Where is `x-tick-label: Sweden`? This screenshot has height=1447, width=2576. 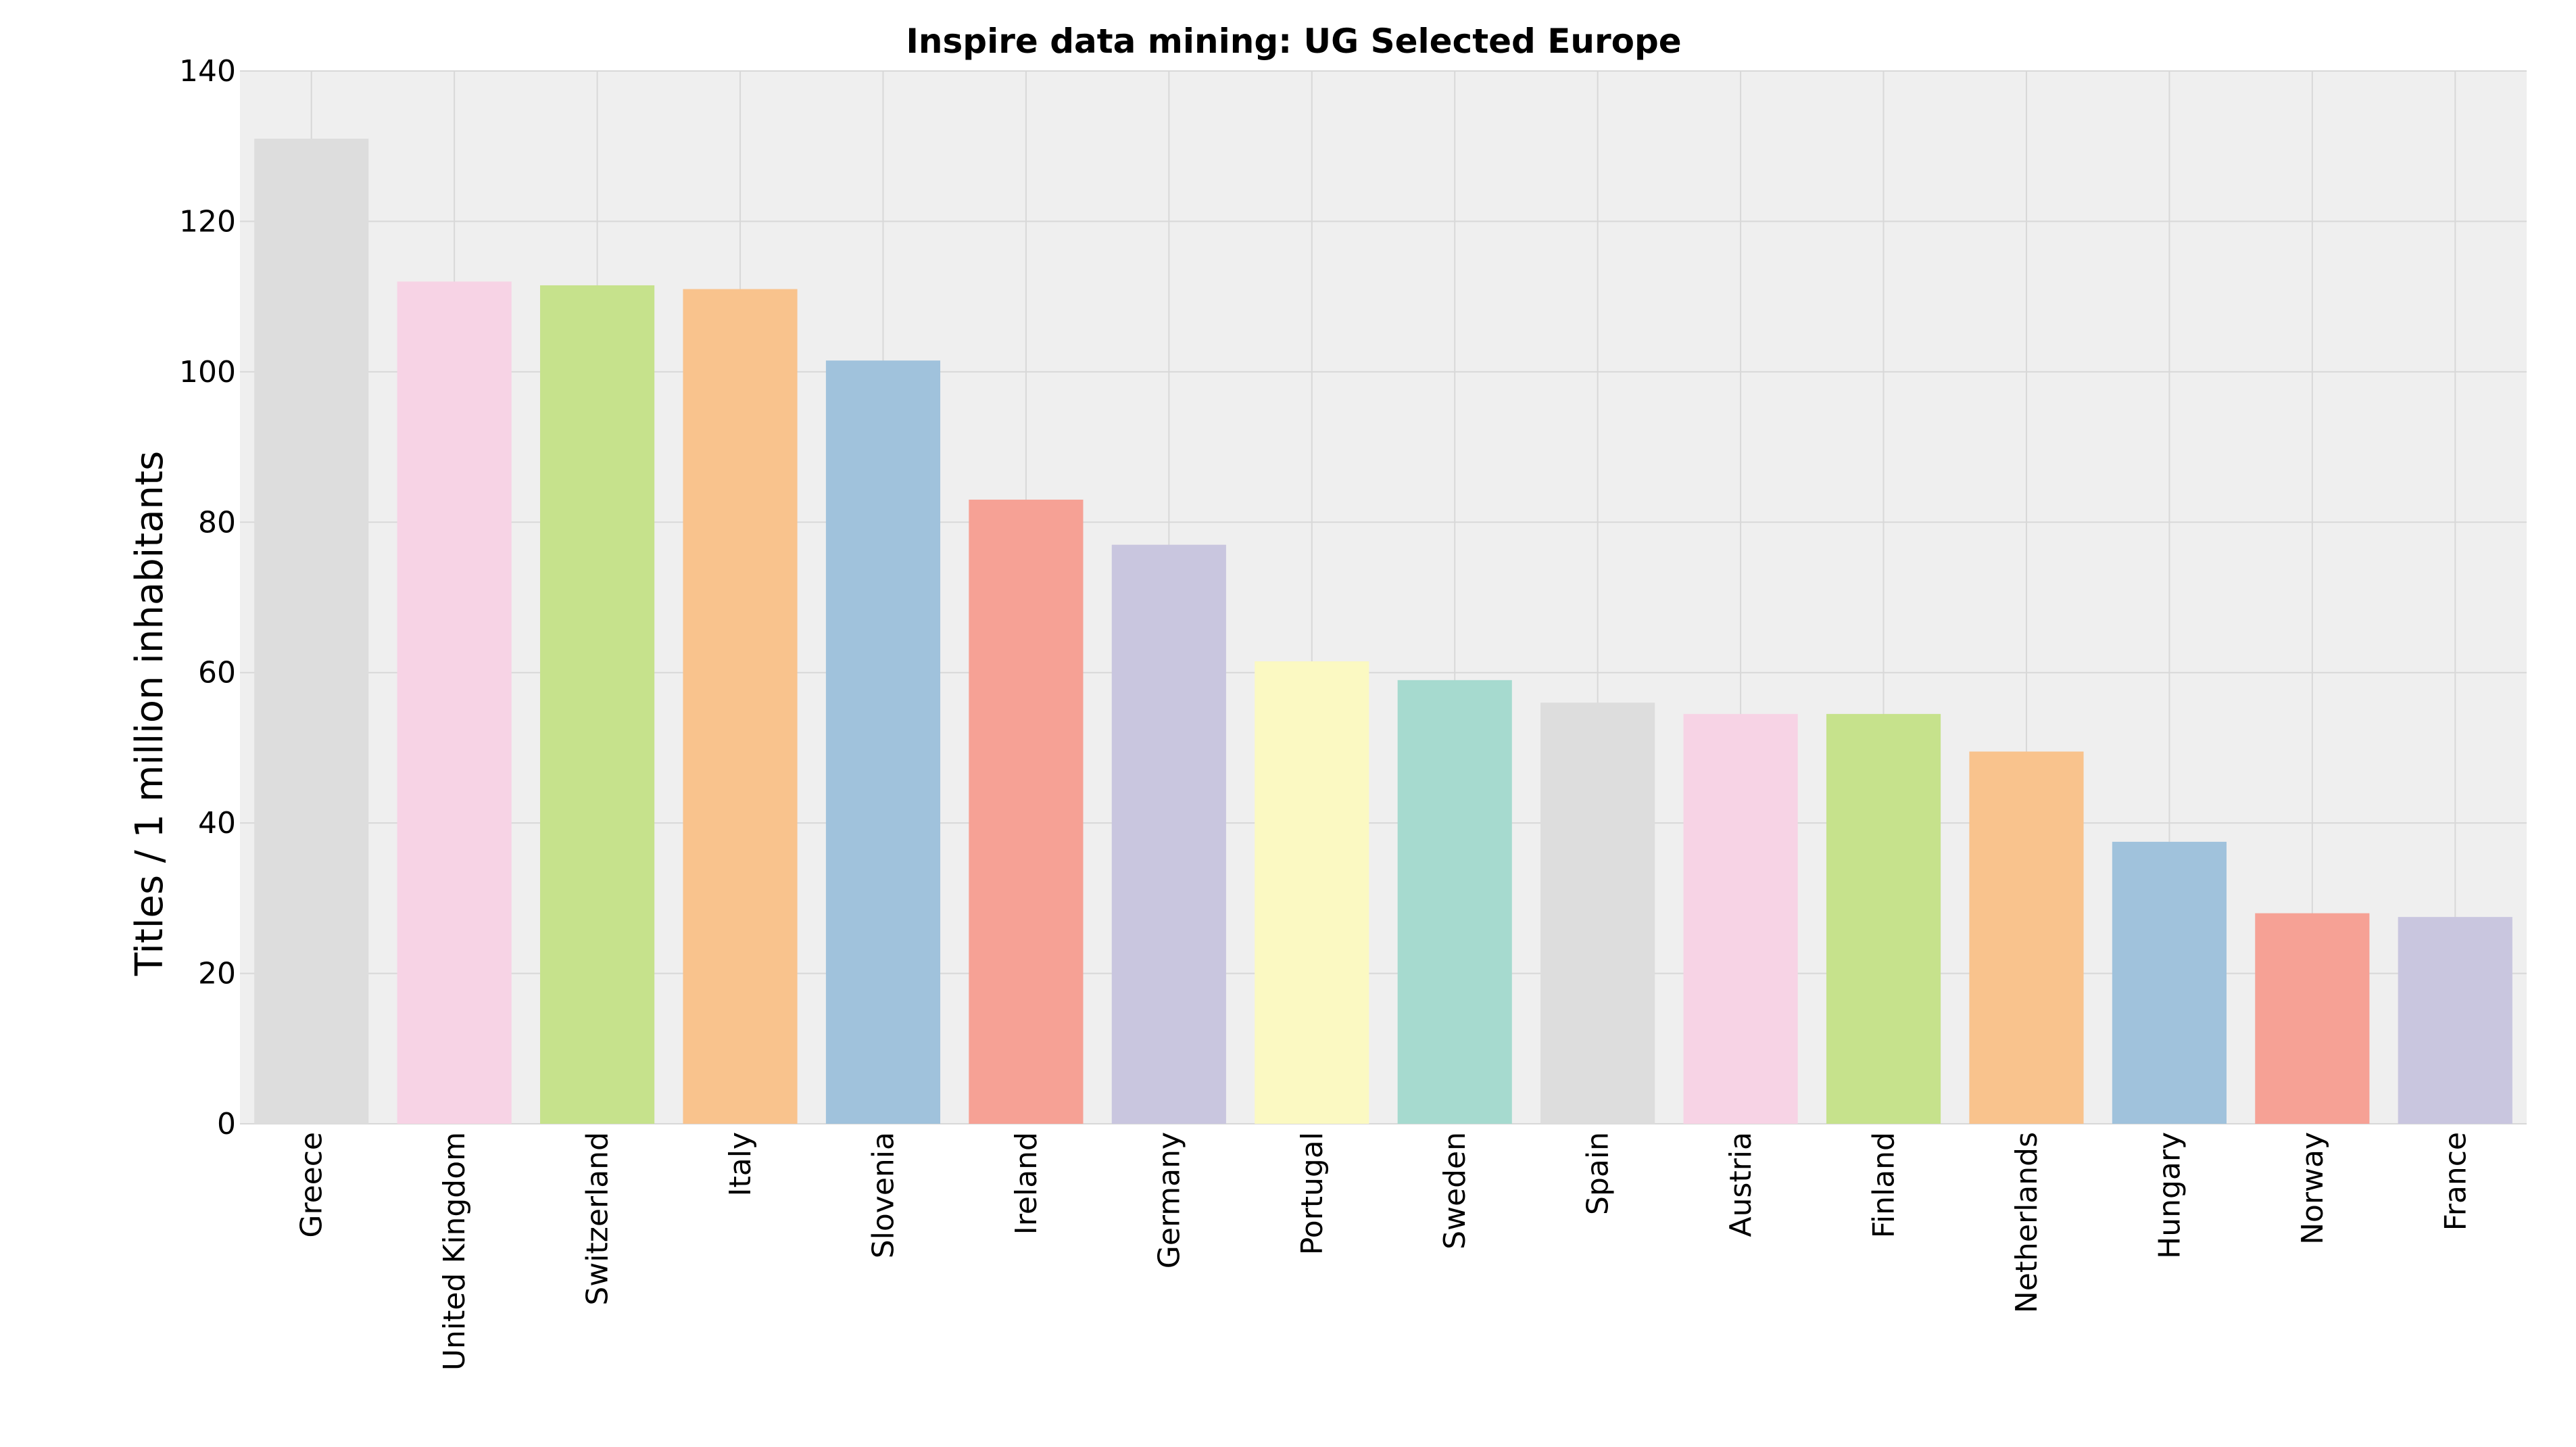 x-tick-label: Sweden is located at coordinates (1455, 1191).